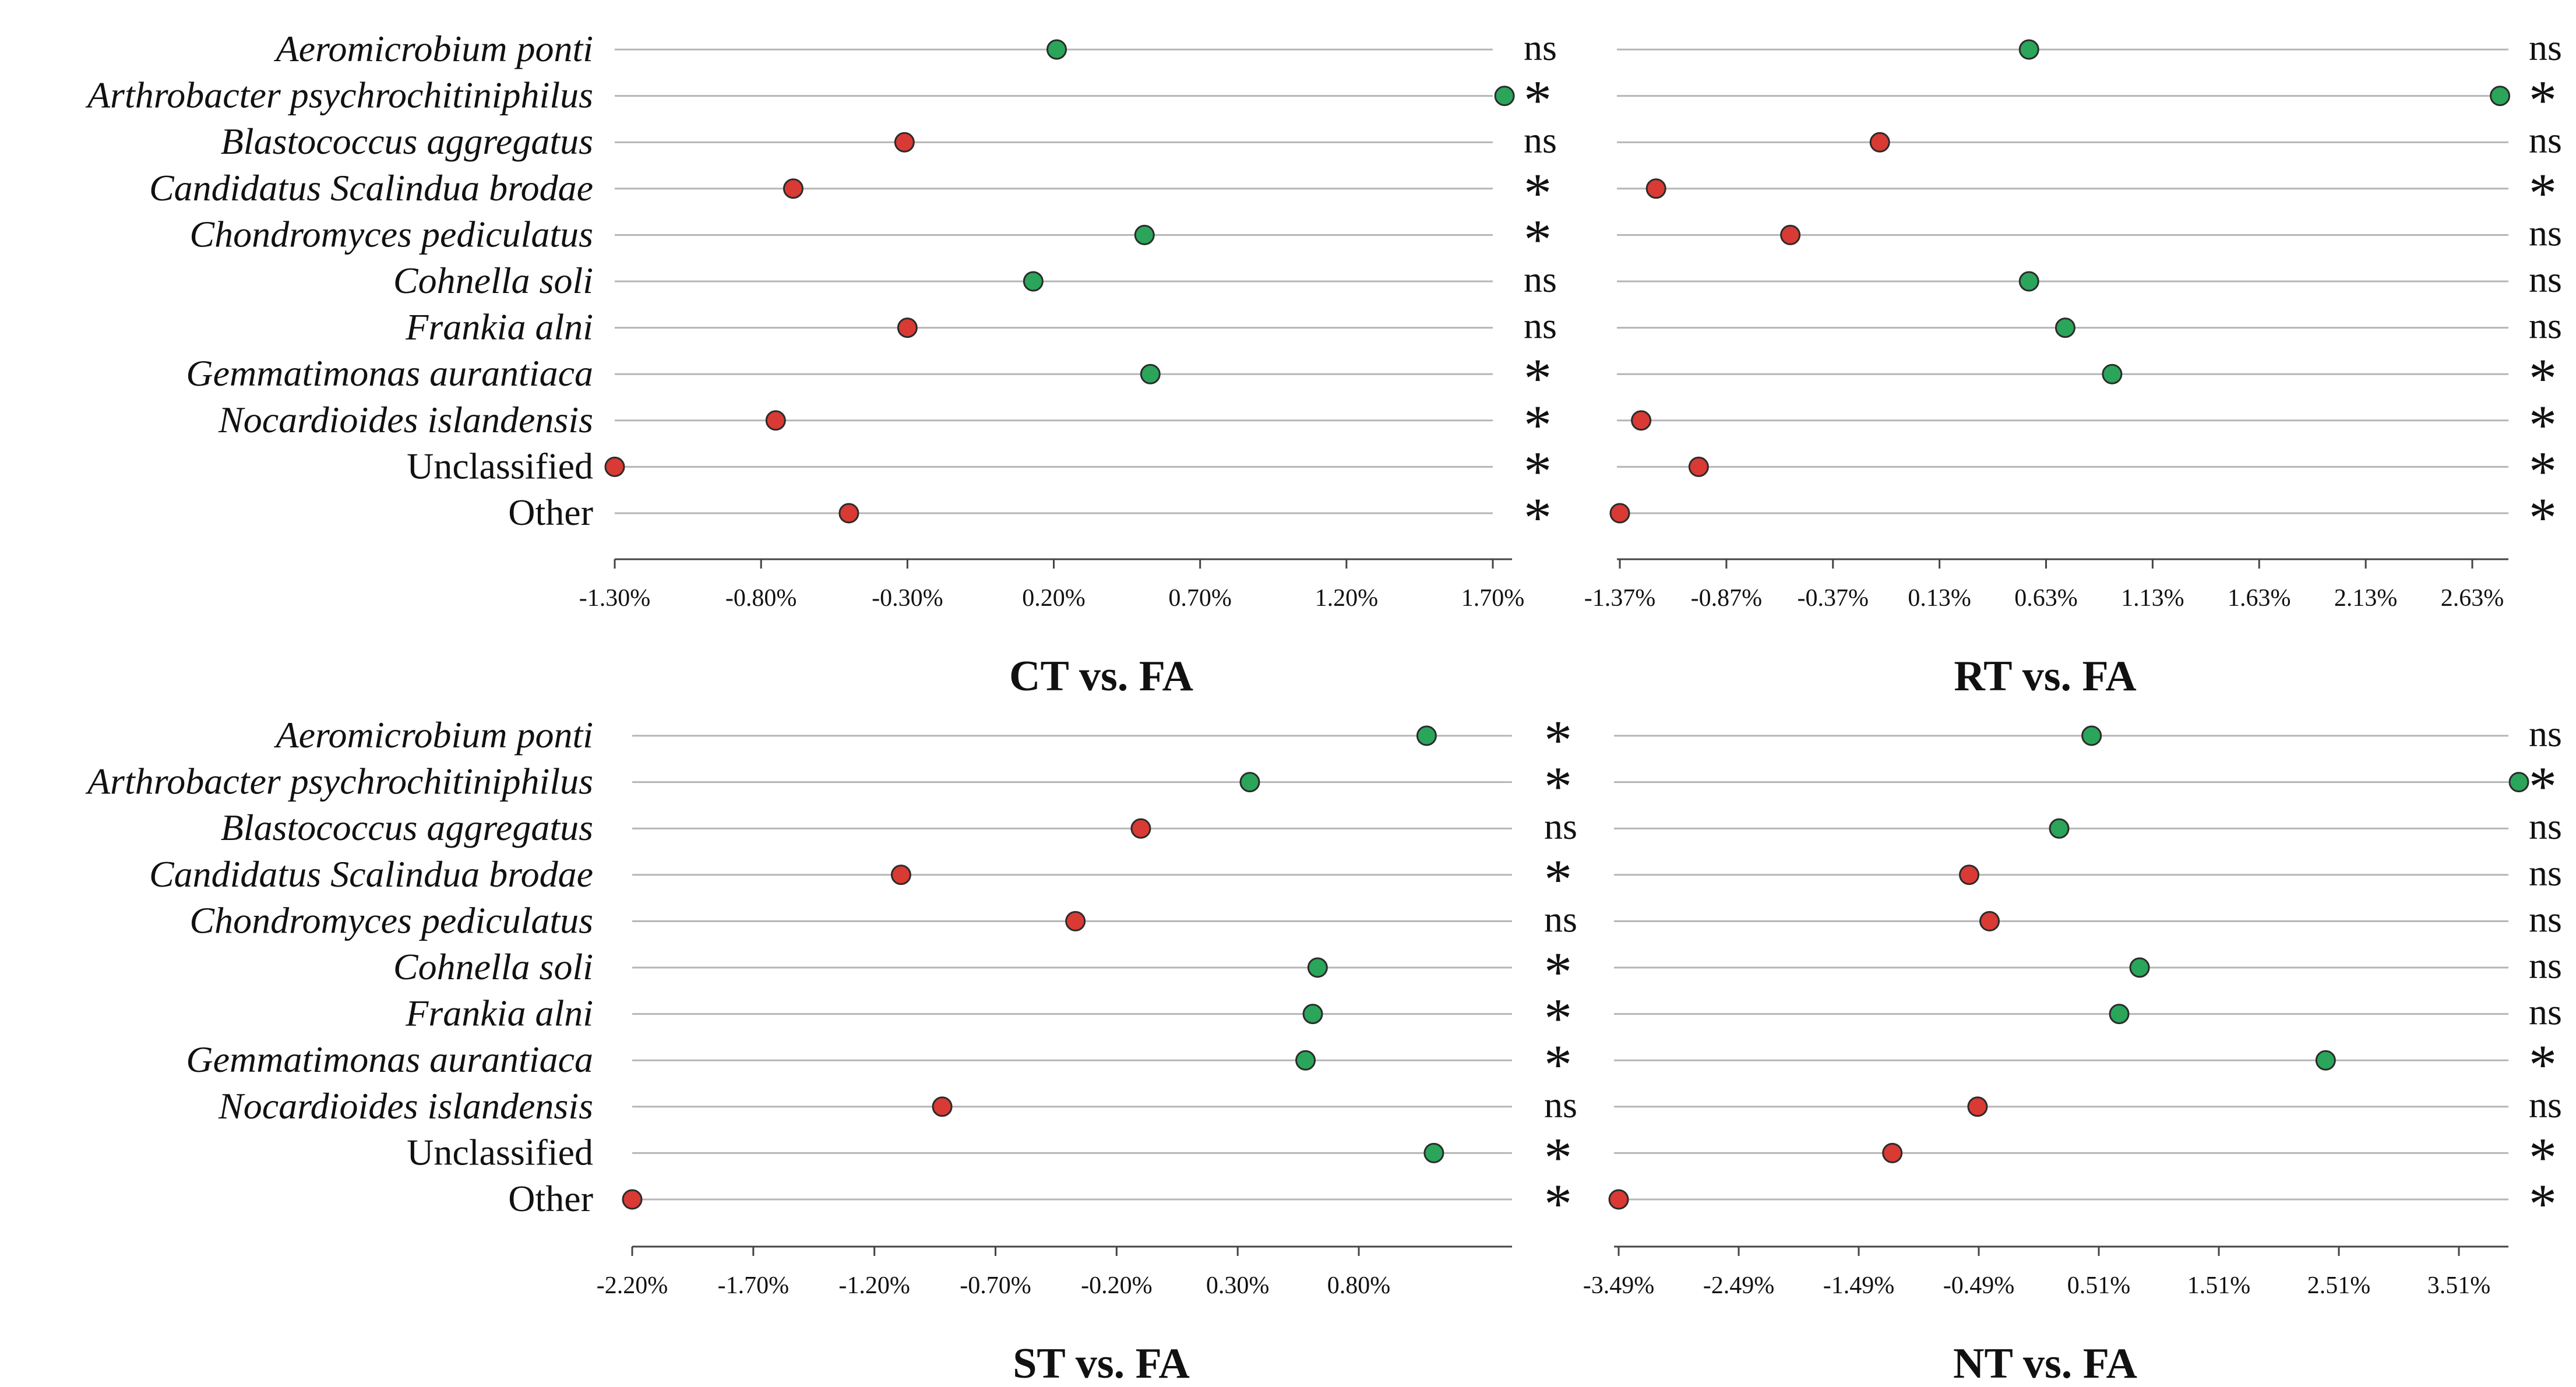 The image size is (2576, 1387). Describe the element at coordinates (2088, 826) in the screenshot. I see `row-blastococcus-aggregatus: ns` at that location.